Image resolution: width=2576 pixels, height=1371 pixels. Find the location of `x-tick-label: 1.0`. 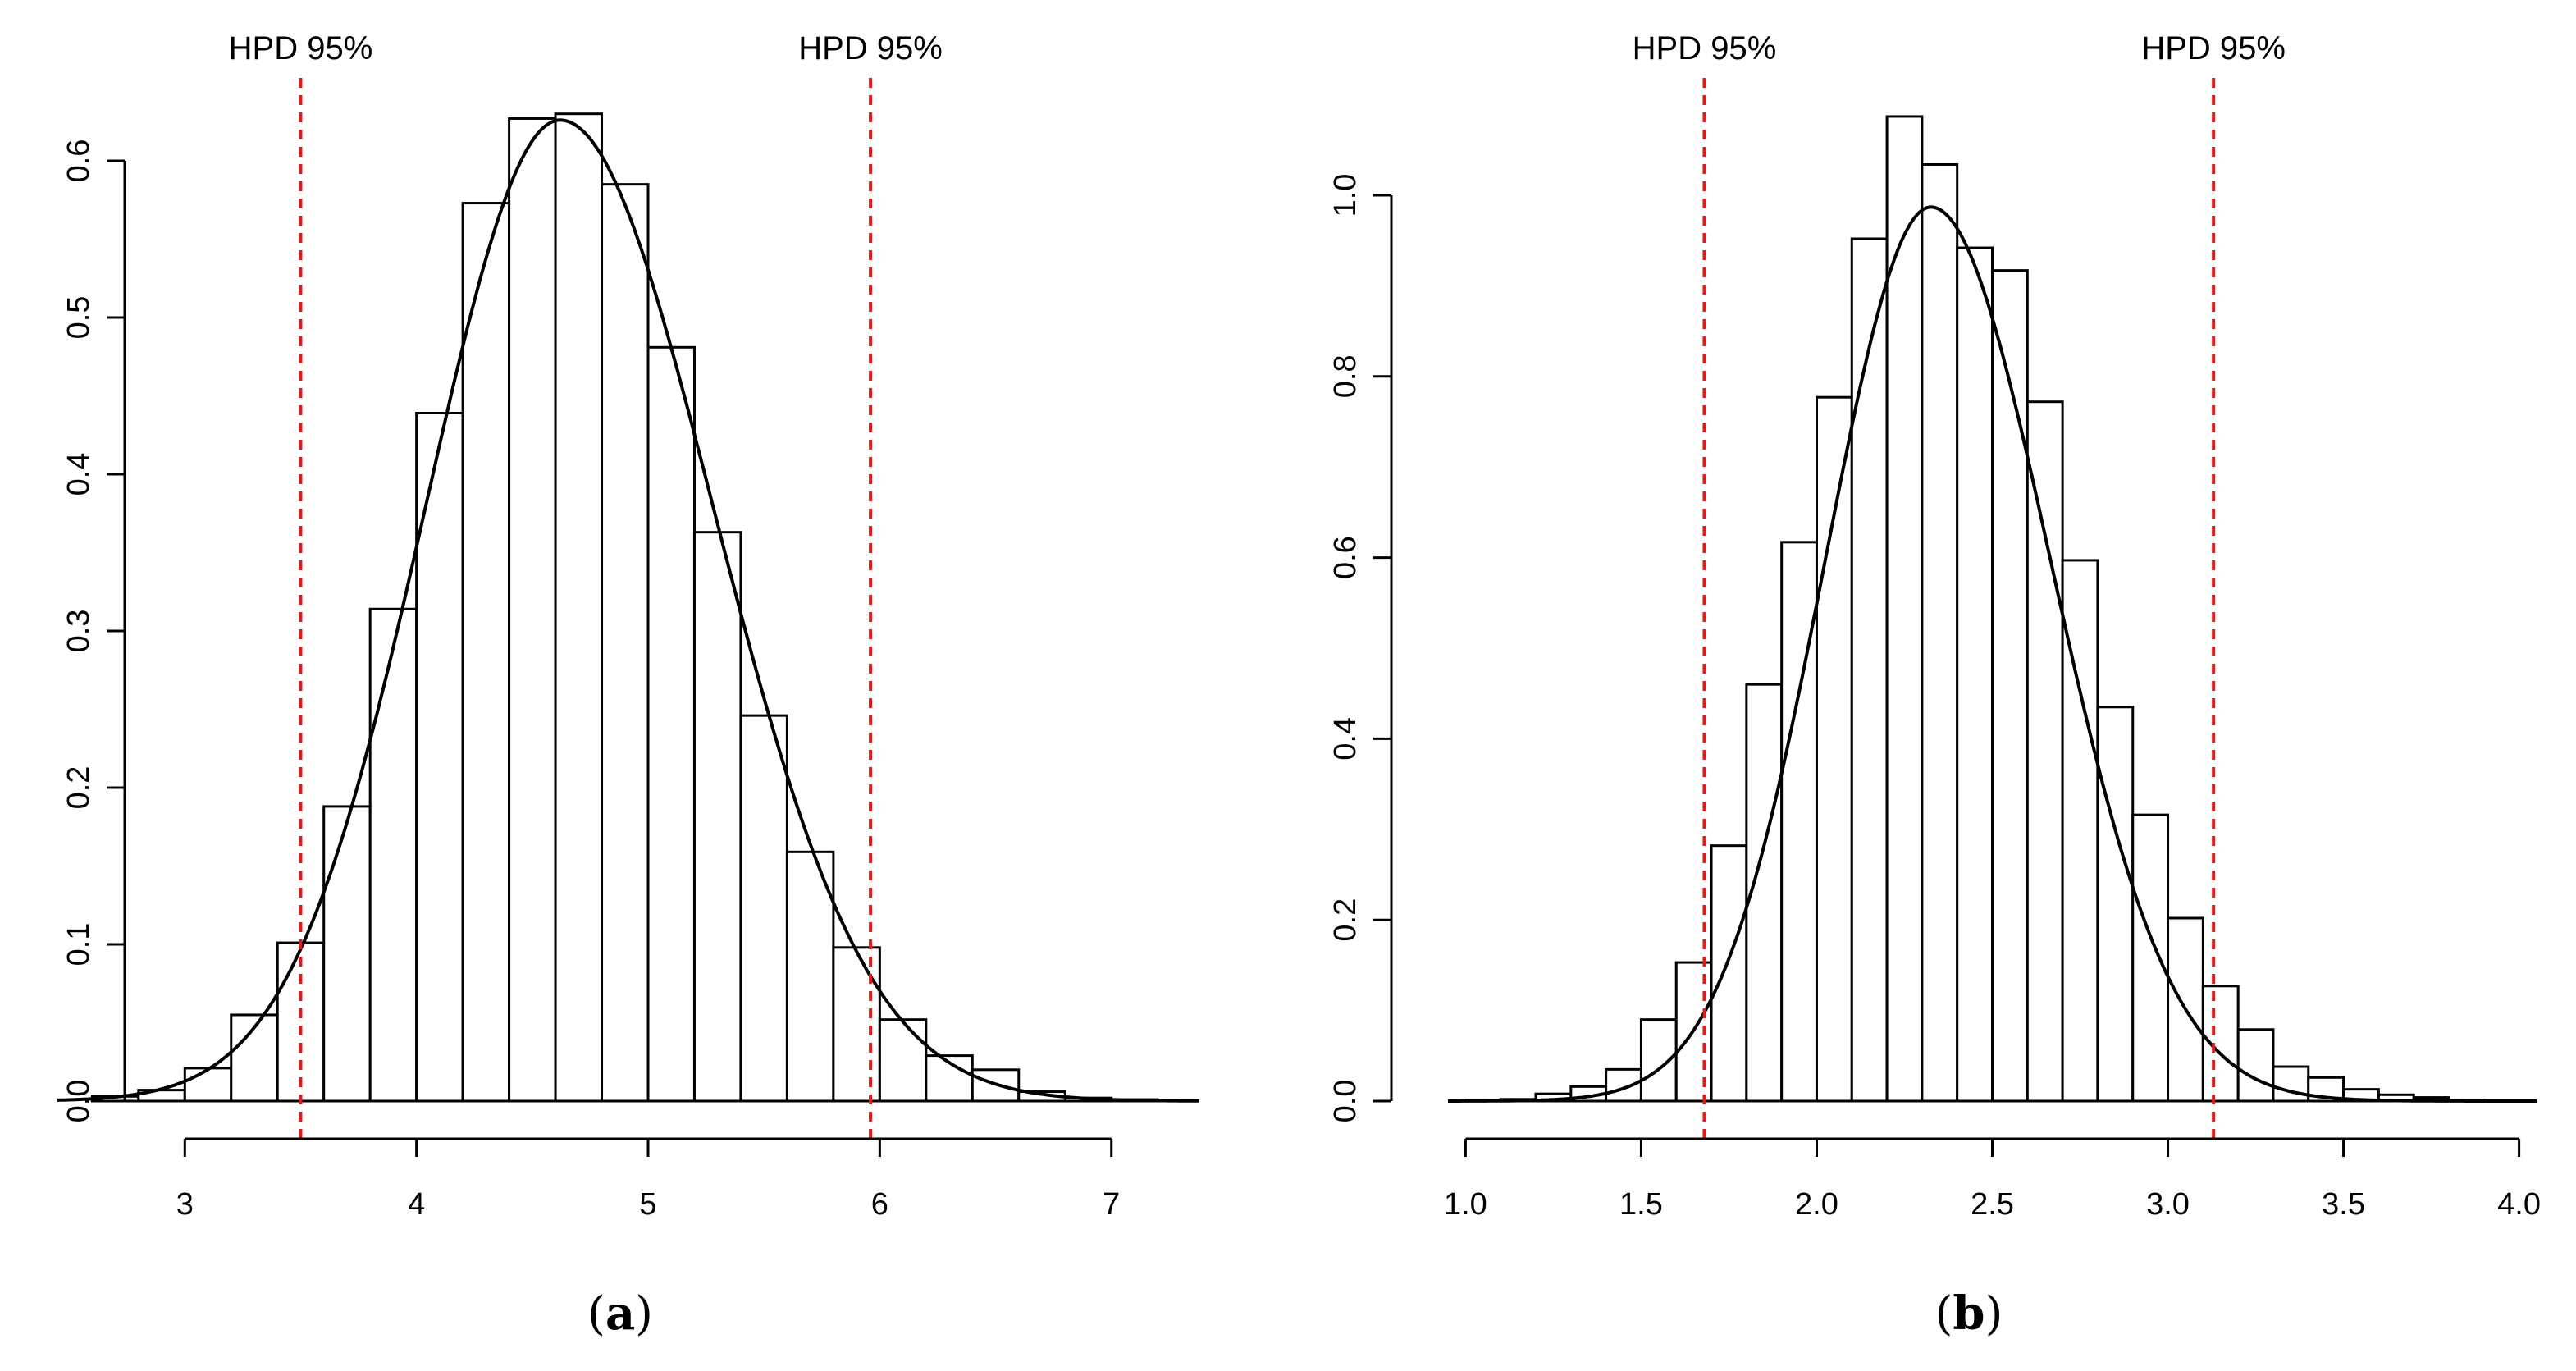

x-tick-label: 1.0 is located at coordinates (1466, 1204).